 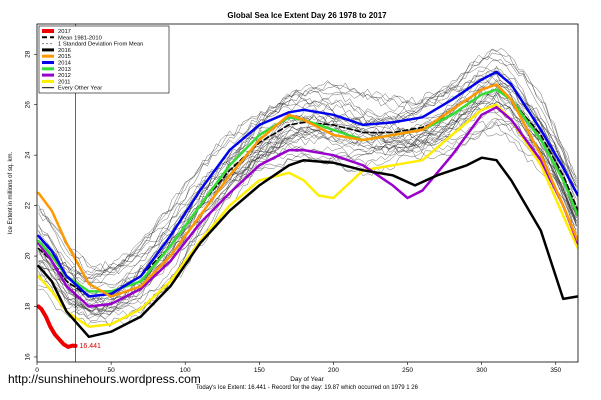 What do you see at coordinates (28, 54) in the screenshot?
I see `y-tick-label: 28` at bounding box center [28, 54].